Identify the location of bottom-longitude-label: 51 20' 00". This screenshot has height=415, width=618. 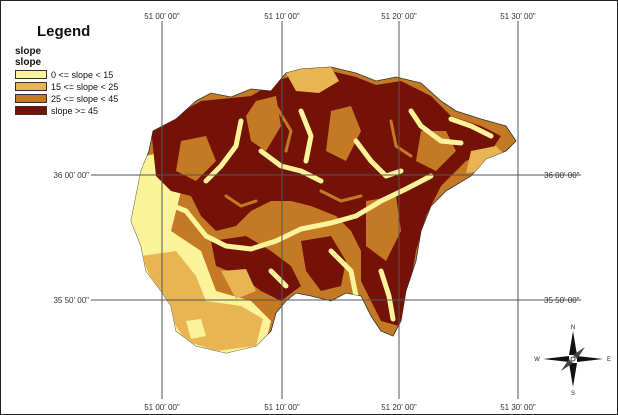
(399, 407).